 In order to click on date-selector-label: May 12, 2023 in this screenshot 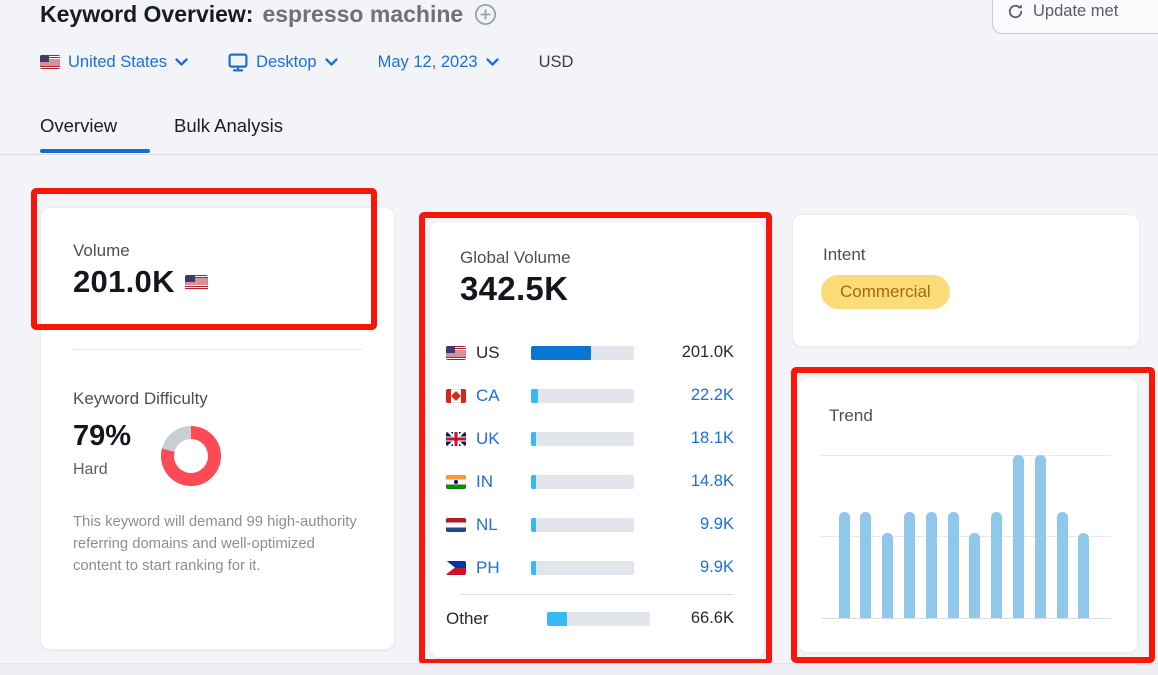, I will do `click(427, 61)`.